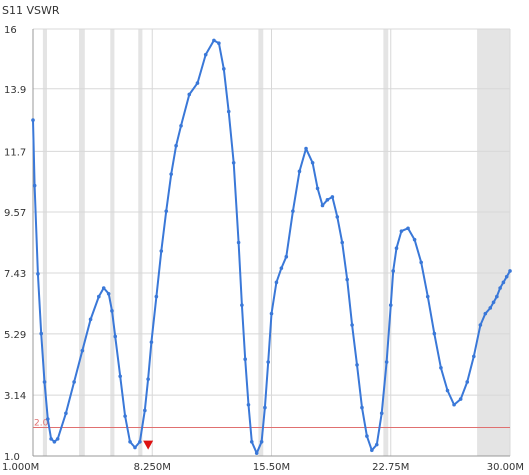  I want to click on y-tick-label-7: 16, so click(10, 30).